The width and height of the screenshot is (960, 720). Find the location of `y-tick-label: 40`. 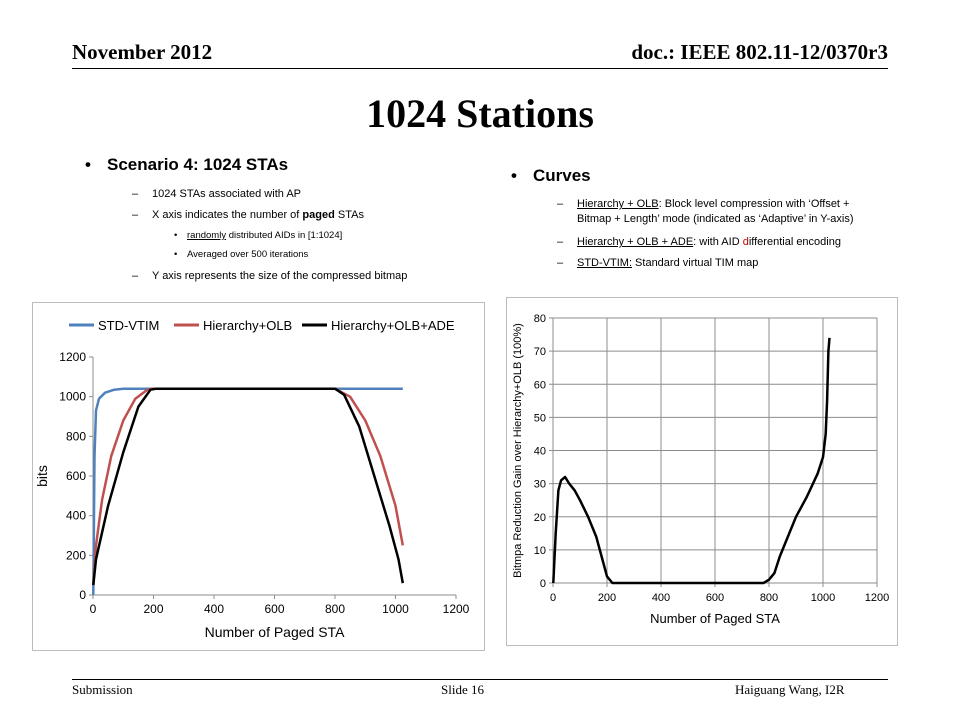

y-tick-label: 40 is located at coordinates (540, 452).